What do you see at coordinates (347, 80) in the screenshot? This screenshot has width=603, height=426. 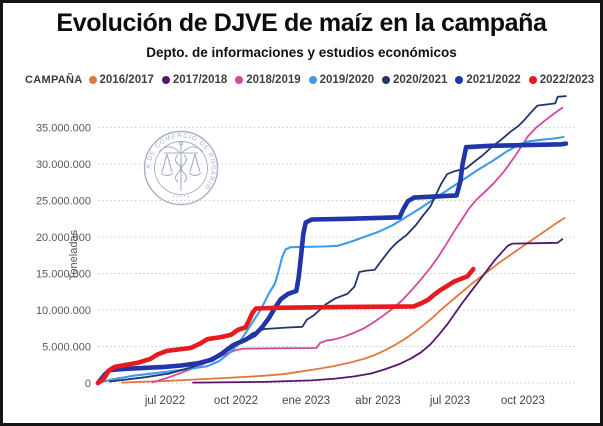 I see `legend-item-label: 2019/2020` at bounding box center [347, 80].